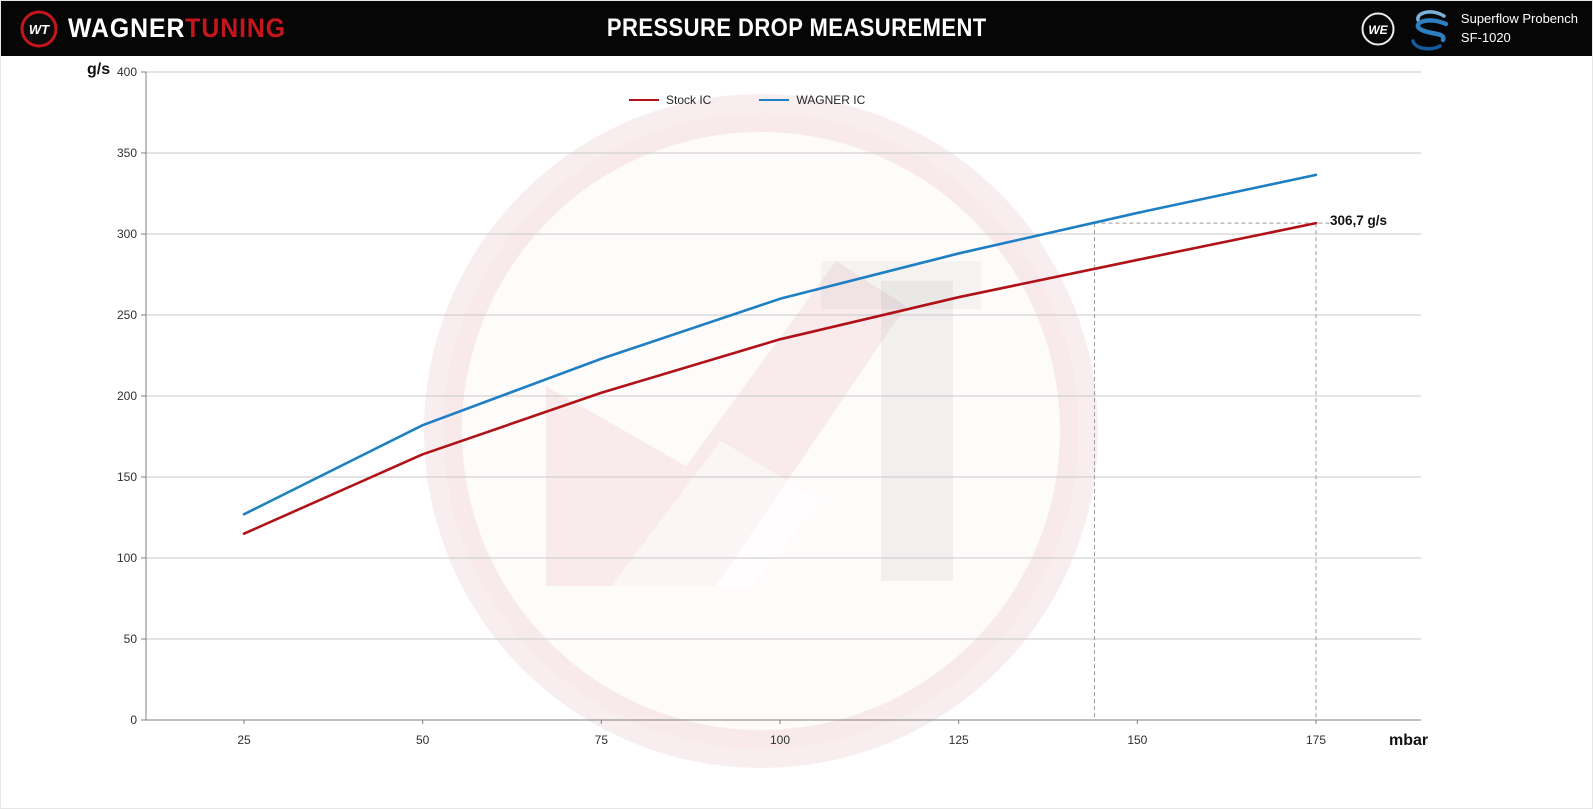 This screenshot has height=809, width=1593. What do you see at coordinates (1519, 28) in the screenshot?
I see `bench-info: Superflow Probench SF-1020` at bounding box center [1519, 28].